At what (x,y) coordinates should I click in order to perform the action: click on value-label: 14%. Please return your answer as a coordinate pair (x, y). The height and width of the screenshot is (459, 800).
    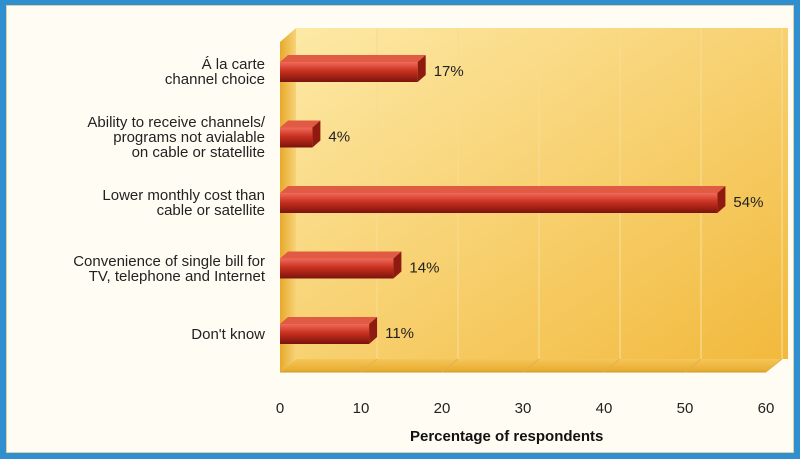
    Looking at the image, I should click on (424, 268).